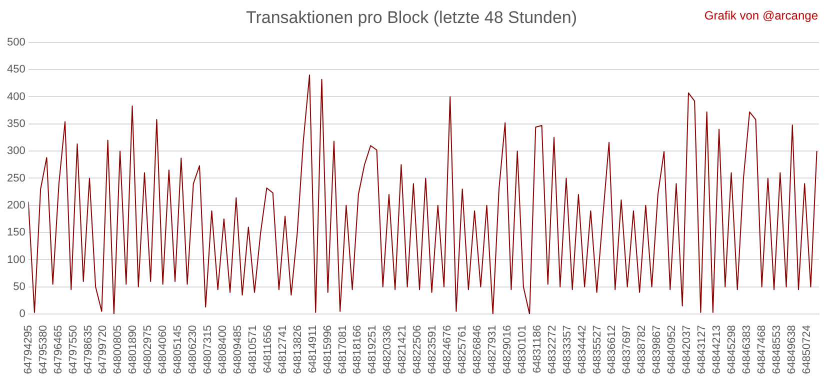  Describe the element at coordinates (118, 349) in the screenshot. I see `x-tick-label: 64800805` at that location.